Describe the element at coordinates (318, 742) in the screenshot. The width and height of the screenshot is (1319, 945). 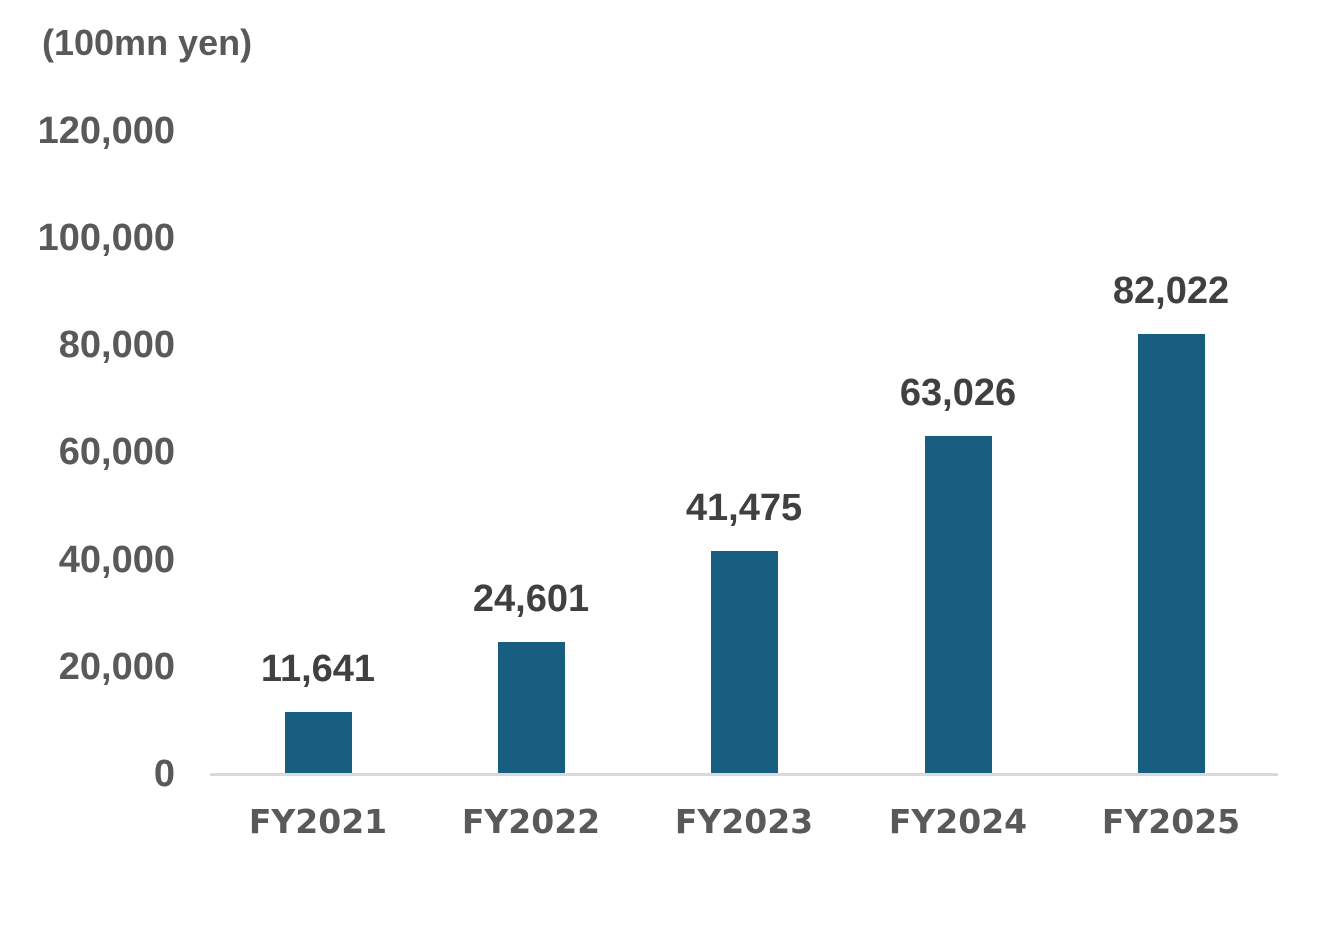
I see `bar-fy2021` at that location.